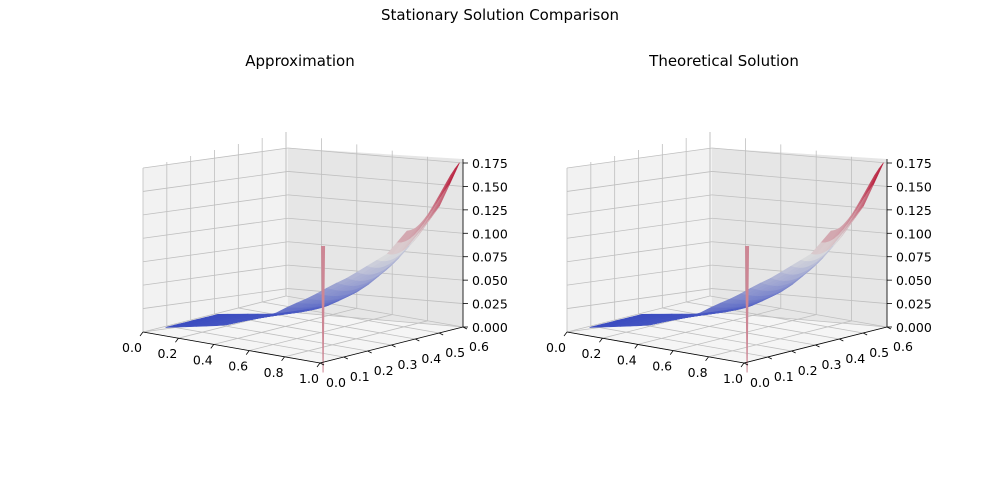  I want to click on figure-title: Stationary Solution Comparison, so click(499, 15).